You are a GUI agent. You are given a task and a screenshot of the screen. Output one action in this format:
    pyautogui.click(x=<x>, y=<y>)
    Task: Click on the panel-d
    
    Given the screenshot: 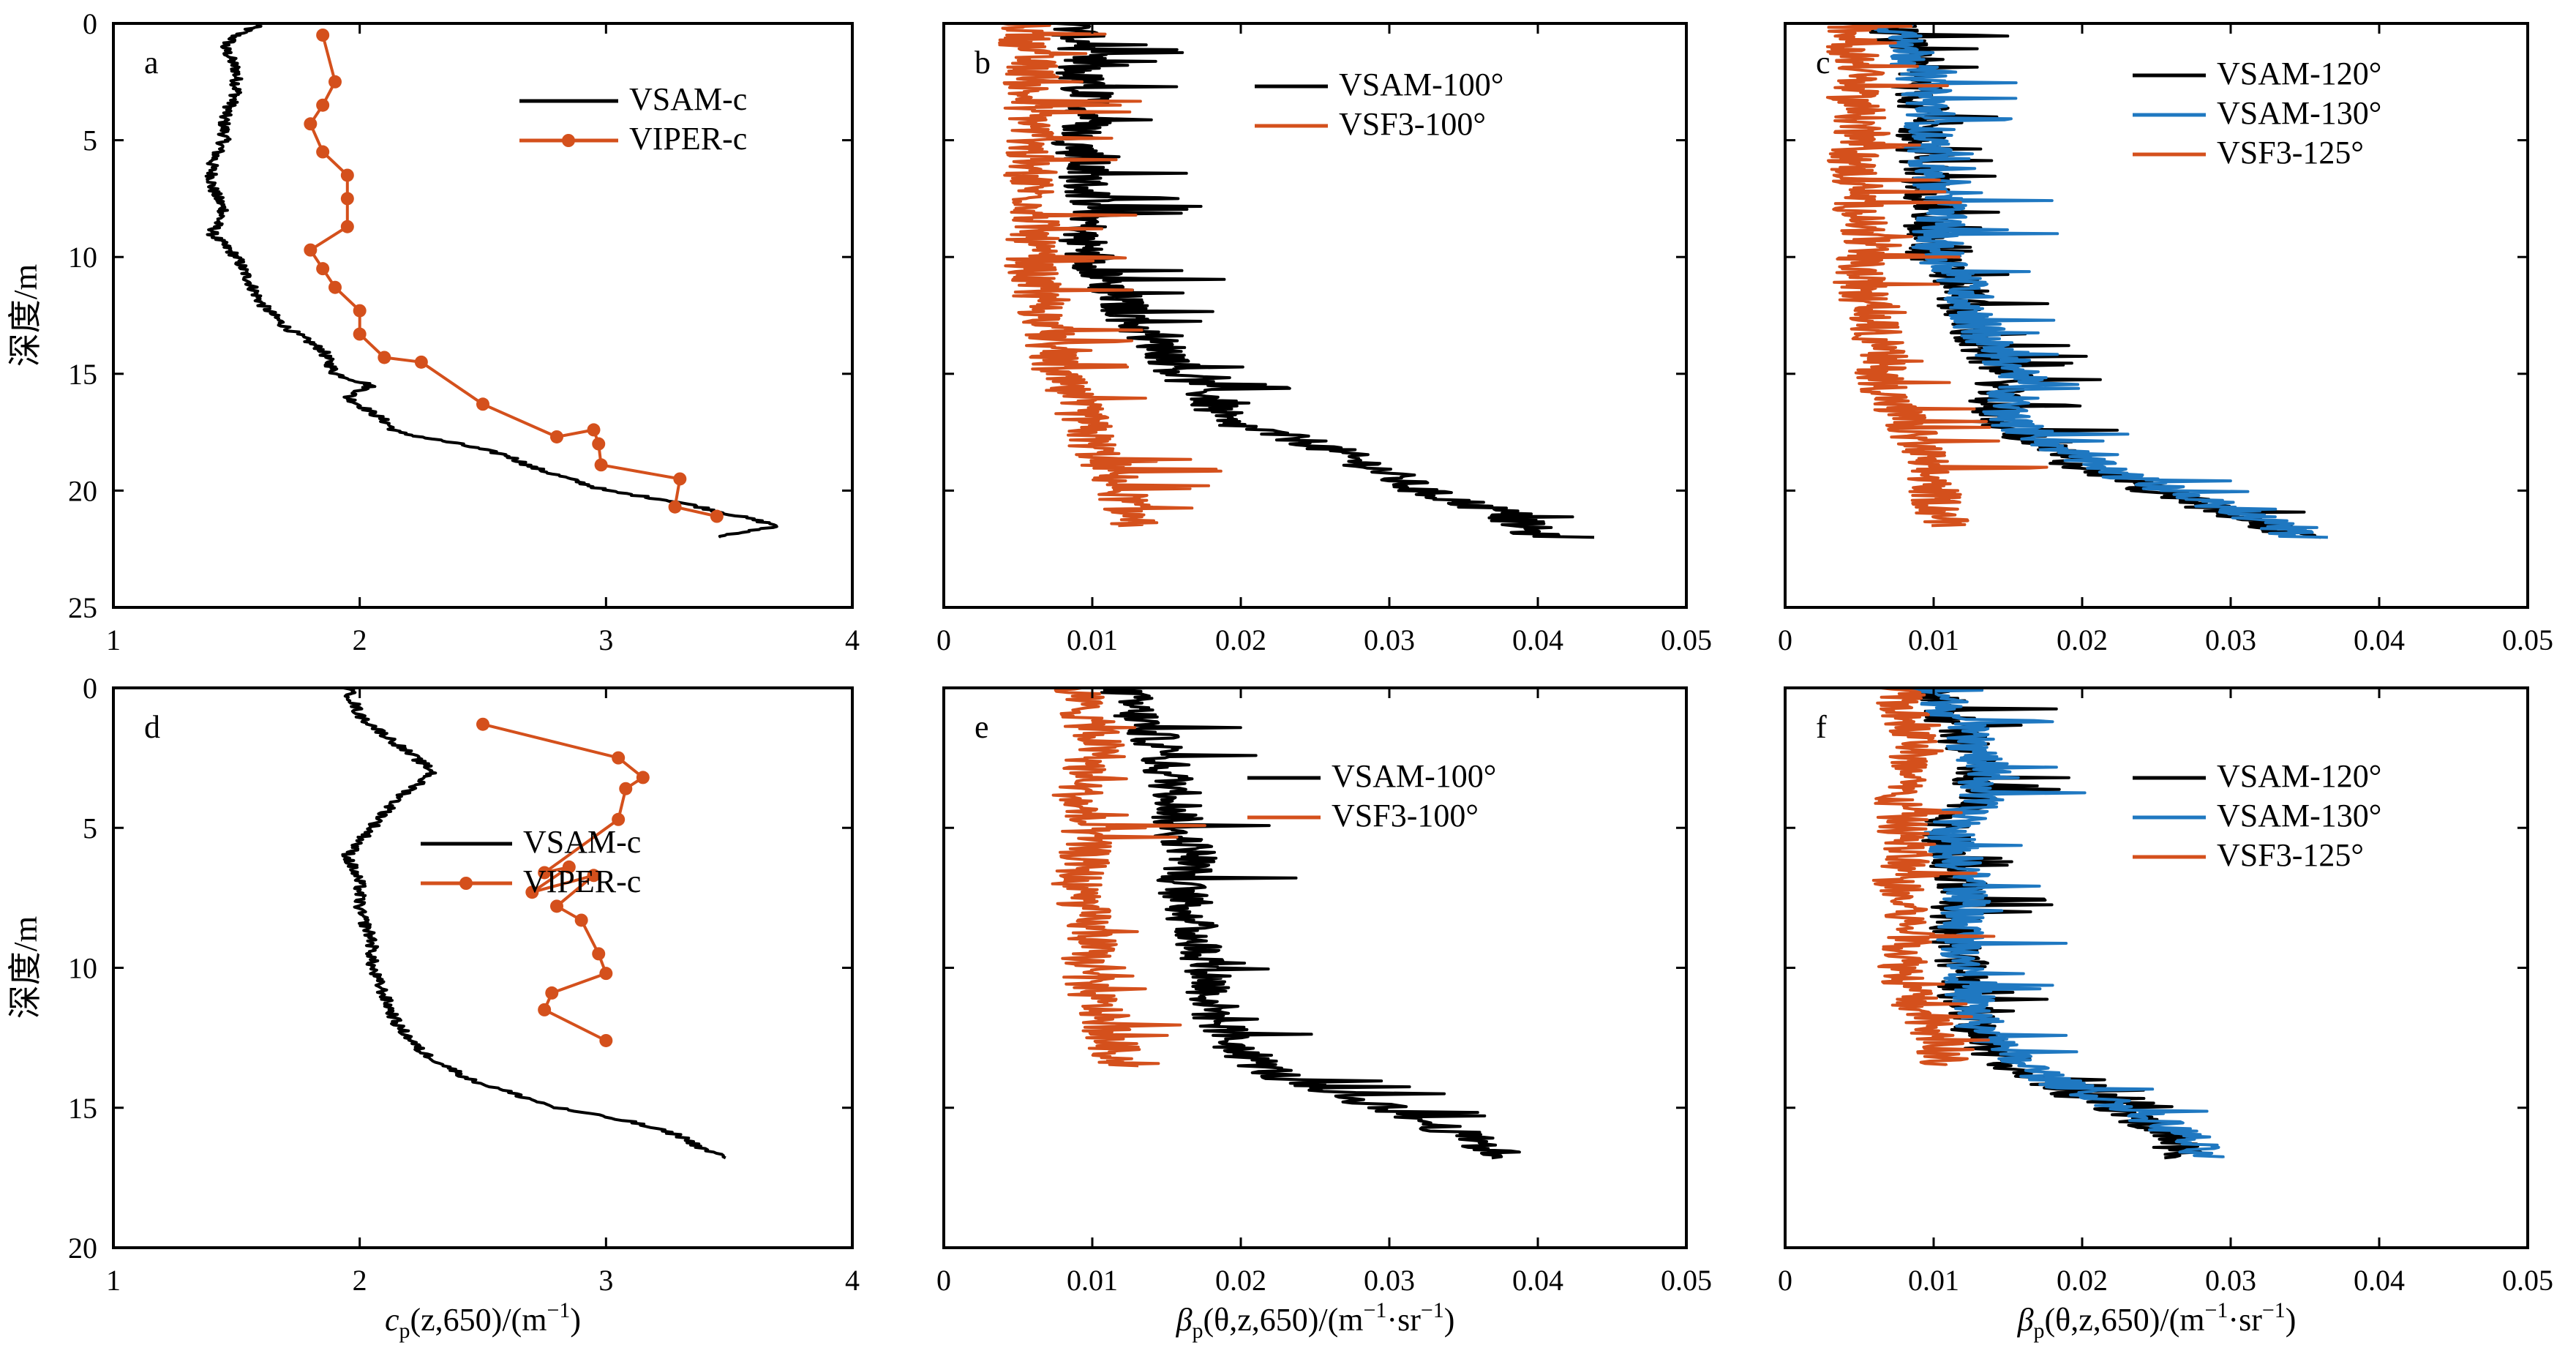 What is the action you would take?
    pyautogui.click(x=483, y=967)
    